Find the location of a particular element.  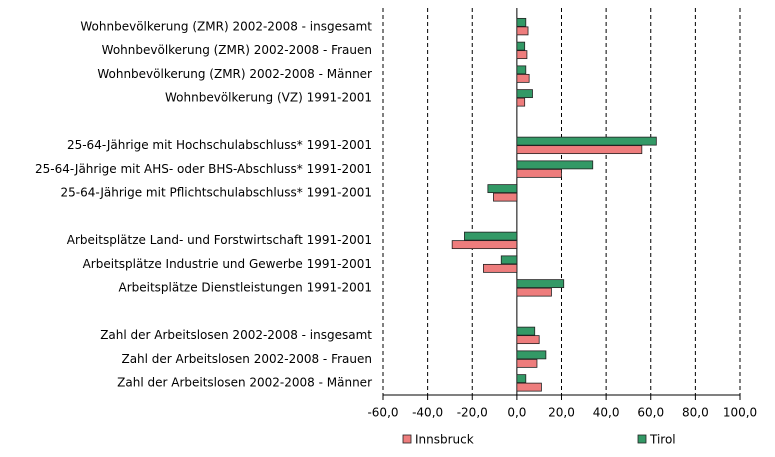

x-tick-label: 0,0 is located at coordinates (516, 413).